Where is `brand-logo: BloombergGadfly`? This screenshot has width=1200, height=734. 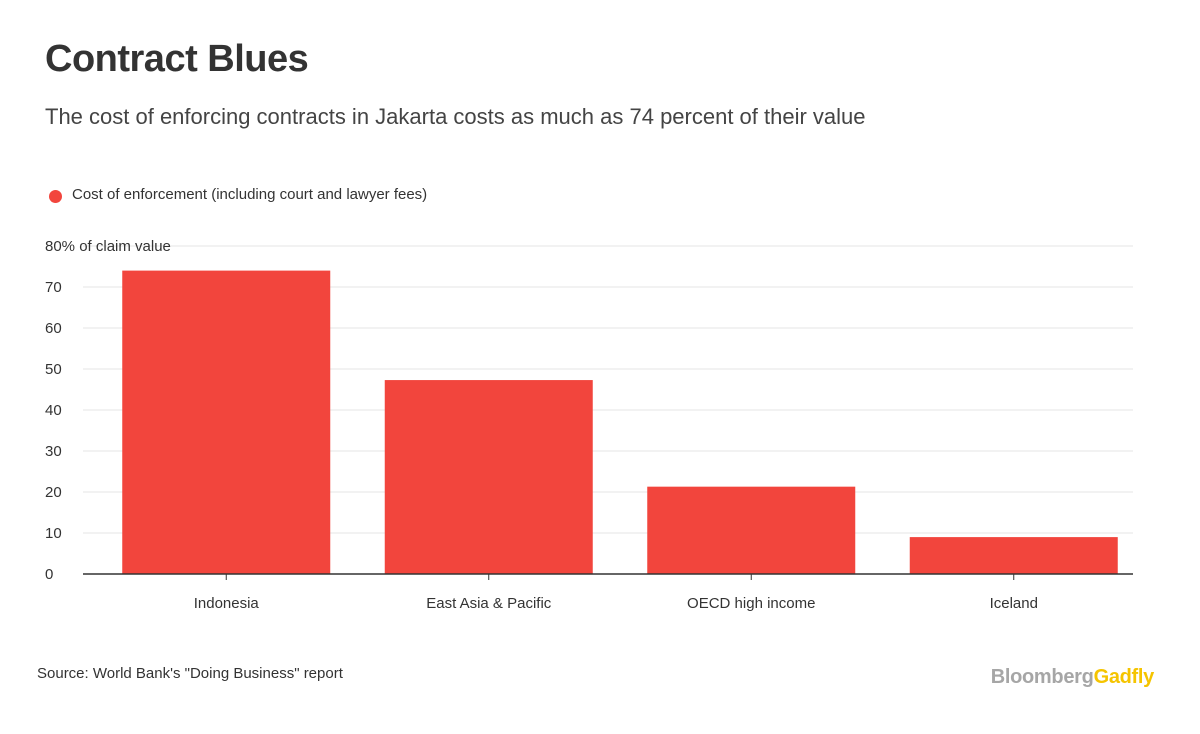 brand-logo: BloombergGadfly is located at coordinates (1072, 677).